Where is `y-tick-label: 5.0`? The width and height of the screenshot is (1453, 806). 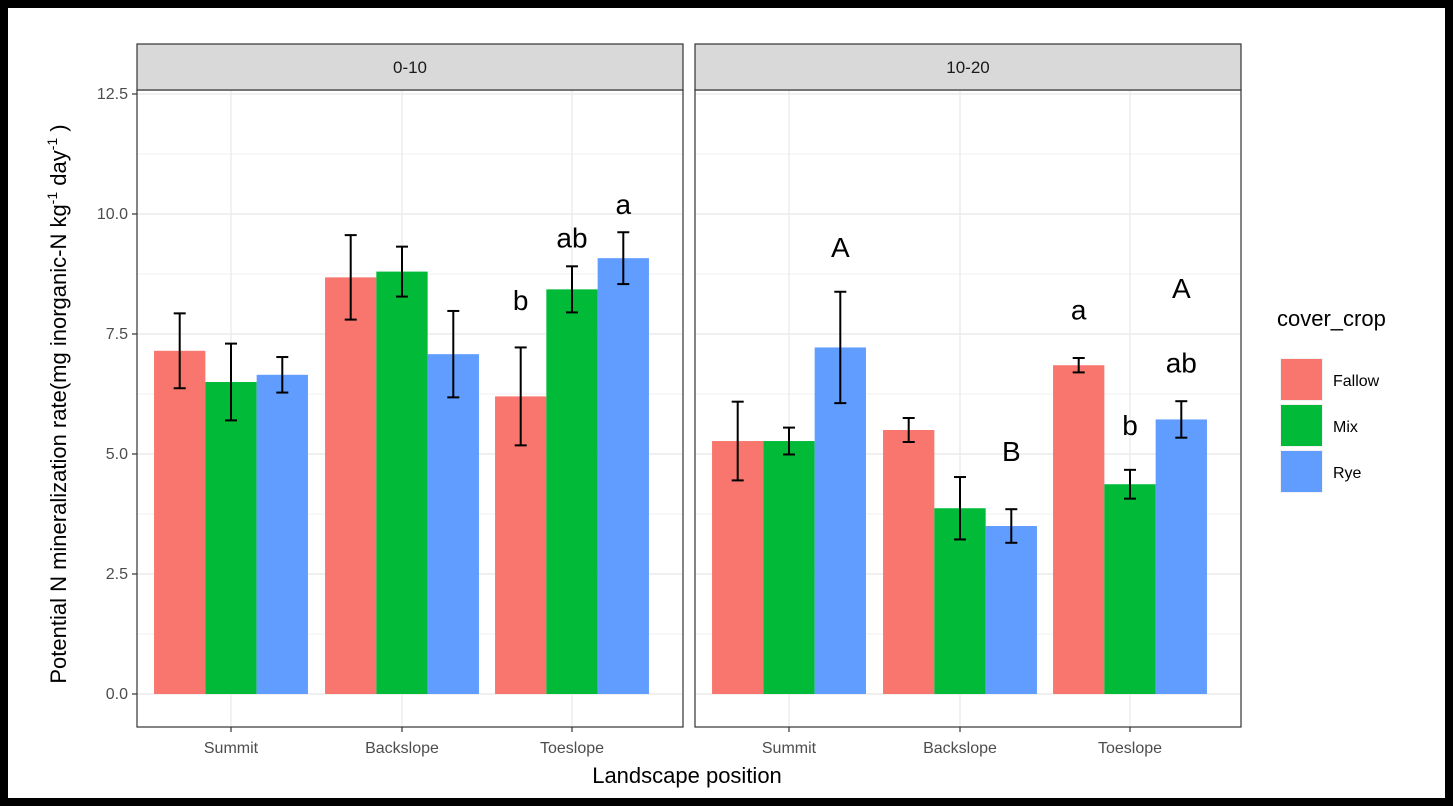
y-tick-label: 5.0 is located at coordinates (117, 454).